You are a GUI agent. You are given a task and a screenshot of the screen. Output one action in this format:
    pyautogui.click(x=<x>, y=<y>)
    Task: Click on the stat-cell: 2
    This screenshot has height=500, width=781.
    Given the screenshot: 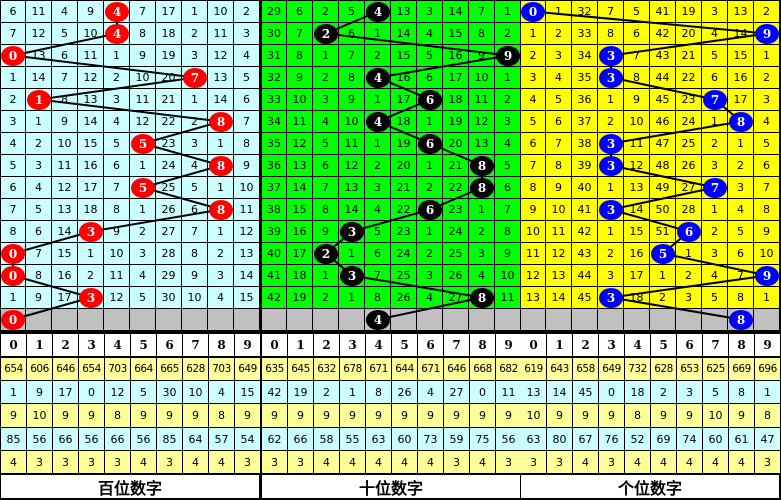 What is the action you would take?
    pyautogui.click(x=663, y=392)
    